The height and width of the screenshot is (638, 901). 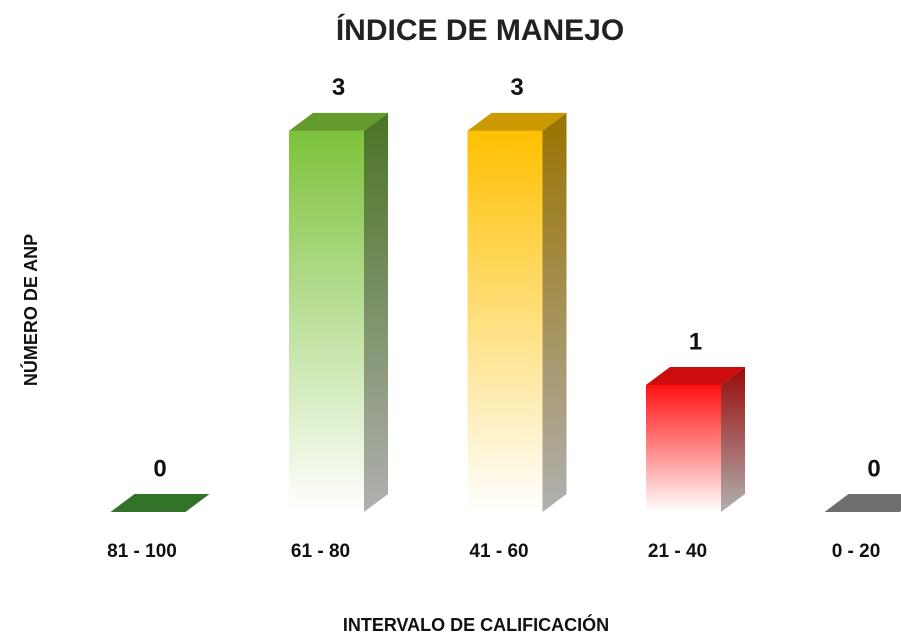 What do you see at coordinates (480, 30) in the screenshot?
I see `chart-title: ÍNDICE DE MANEJO` at bounding box center [480, 30].